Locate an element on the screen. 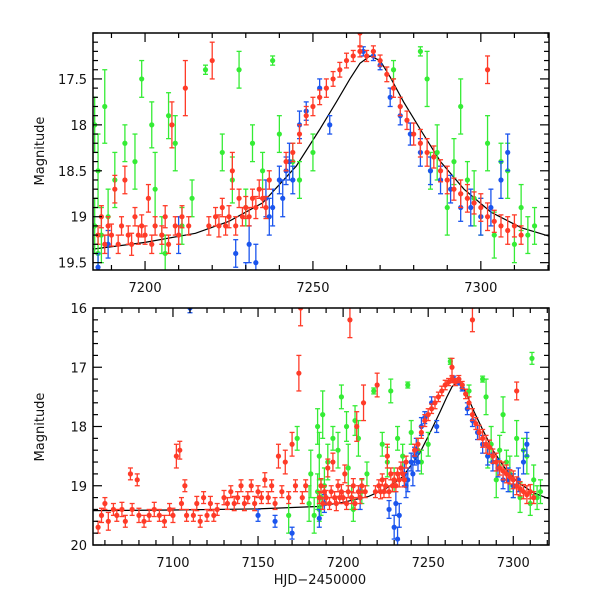  top-x-tick-label: 7300 is located at coordinates (480, 288).